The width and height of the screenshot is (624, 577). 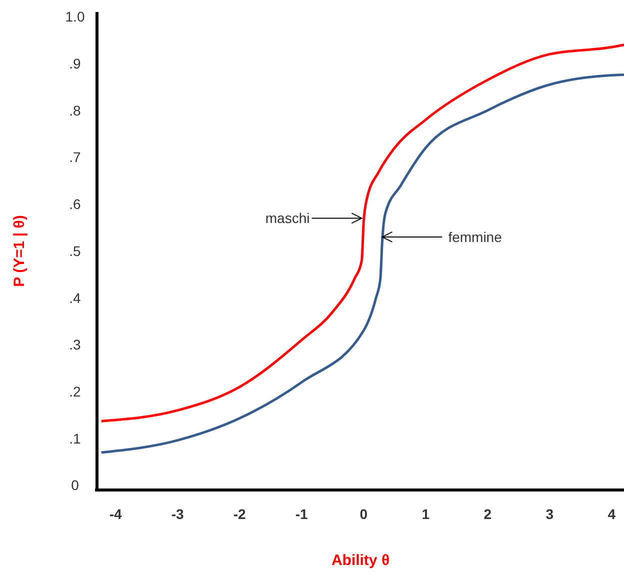 I want to click on x-tick-label: -1, so click(x=301, y=514).